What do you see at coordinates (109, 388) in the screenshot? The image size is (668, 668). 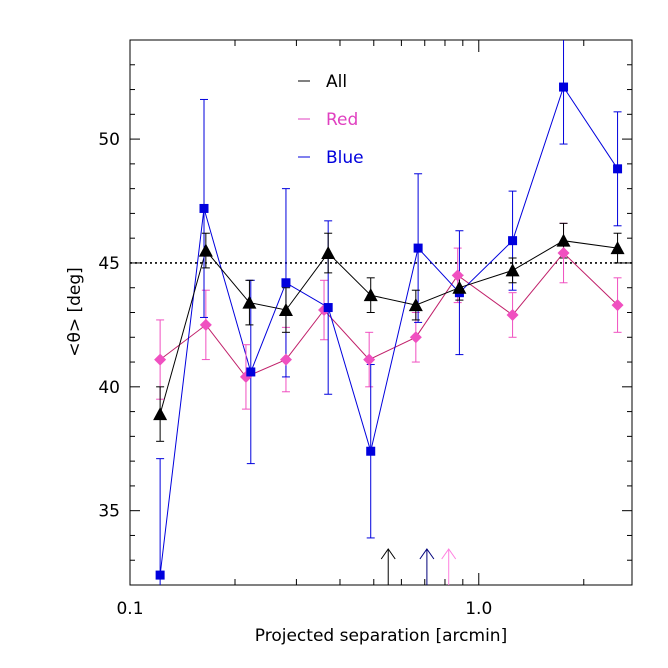 I see `y-tick-label: 40` at bounding box center [109, 388].